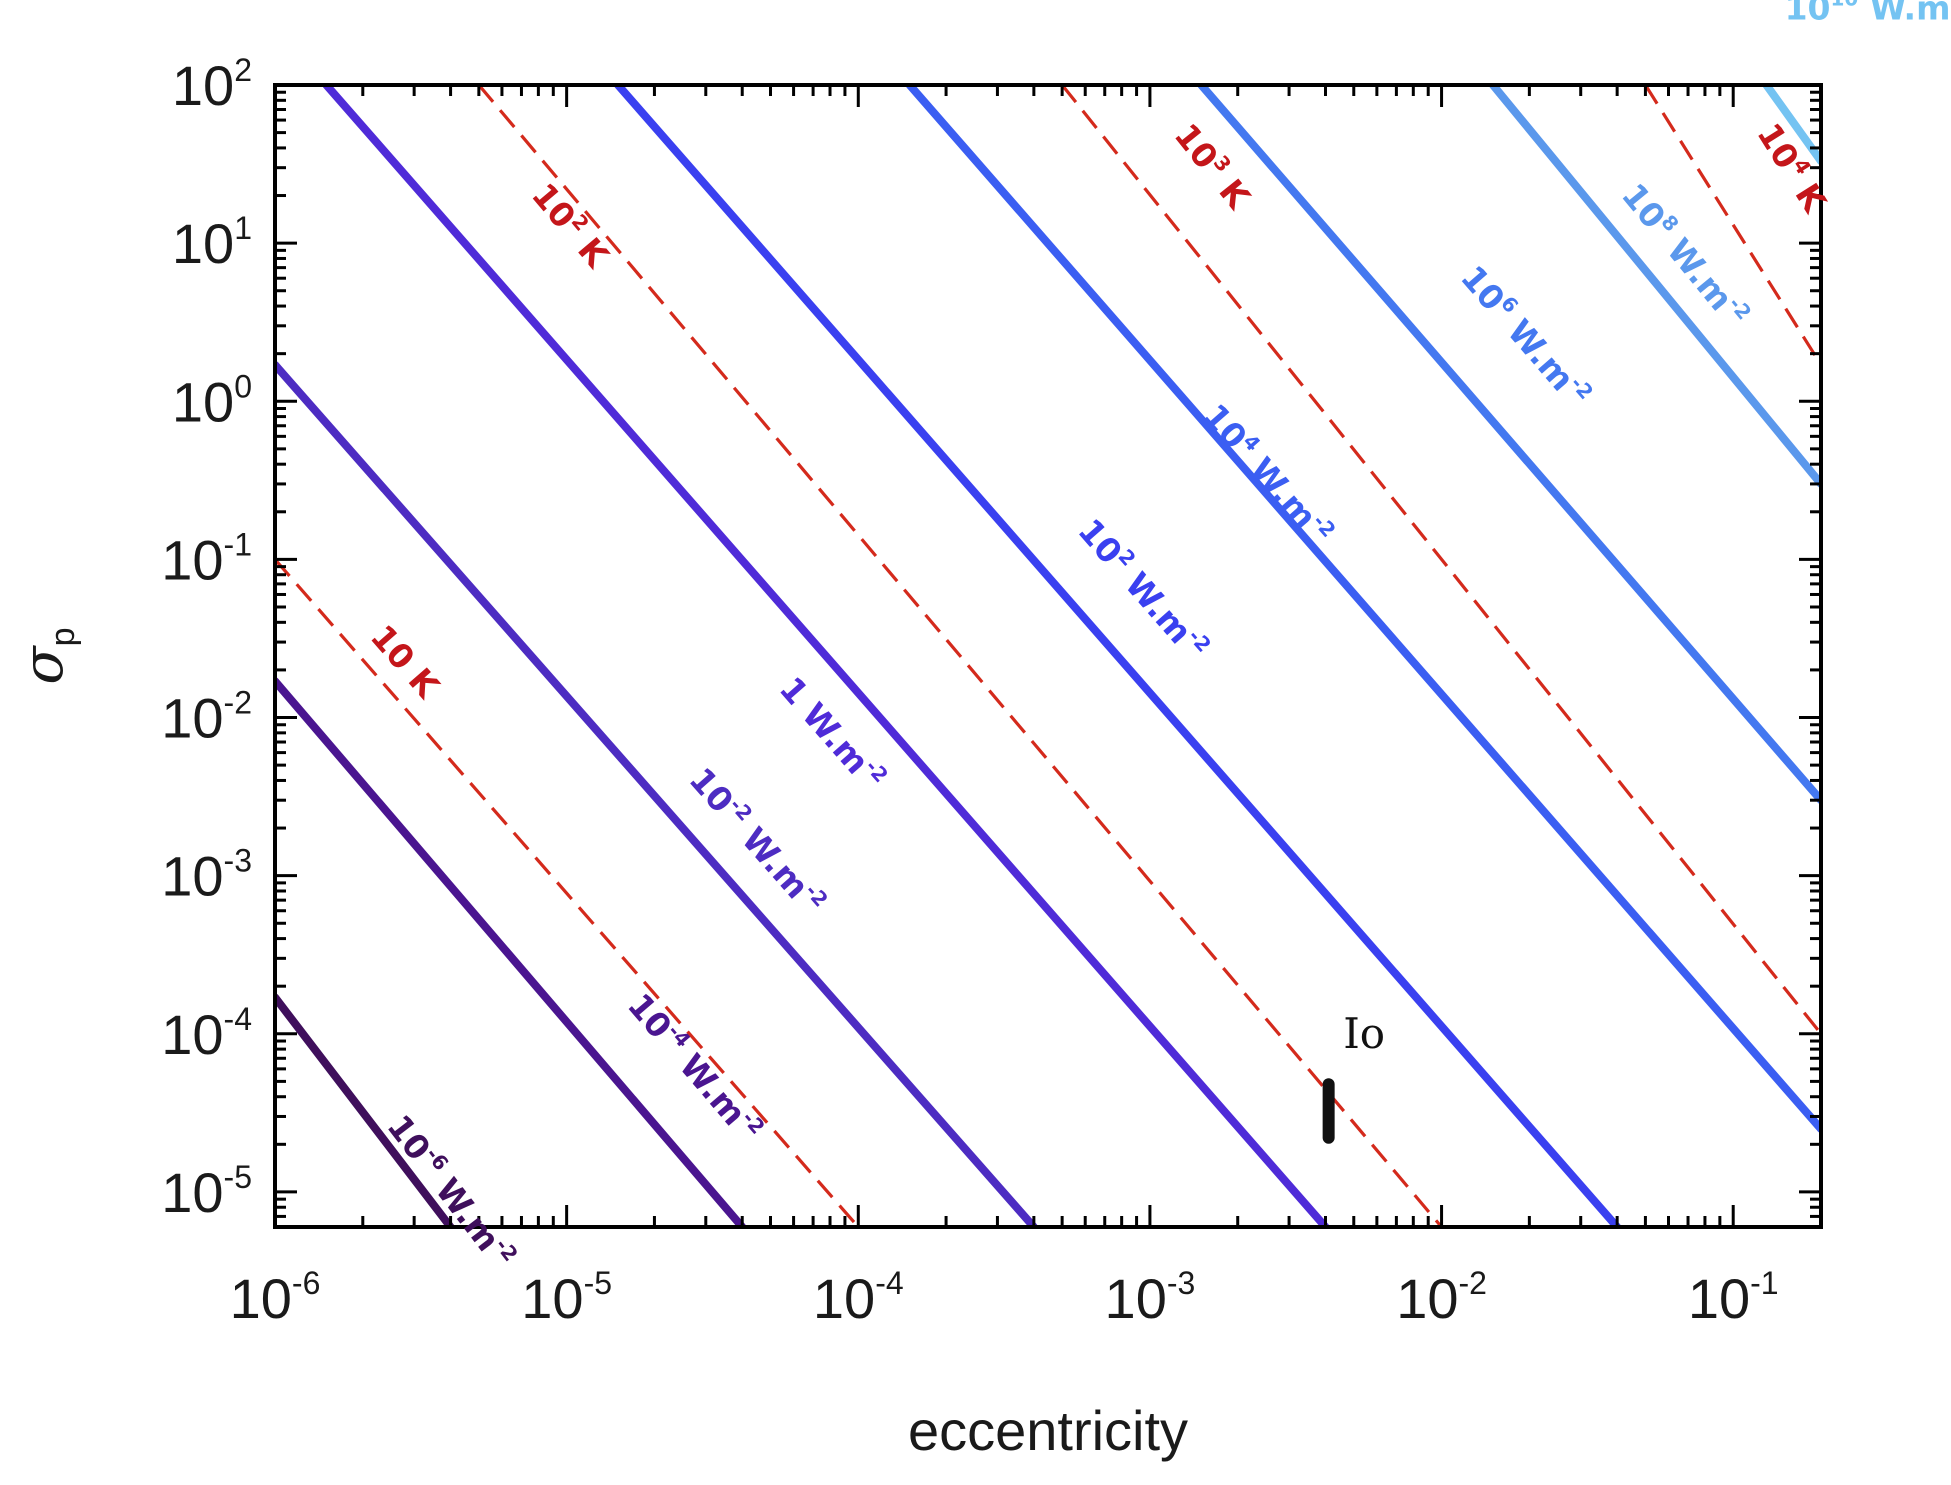  I want to click on x-tick-label: 10⁻¹, so click(1733, 1297).